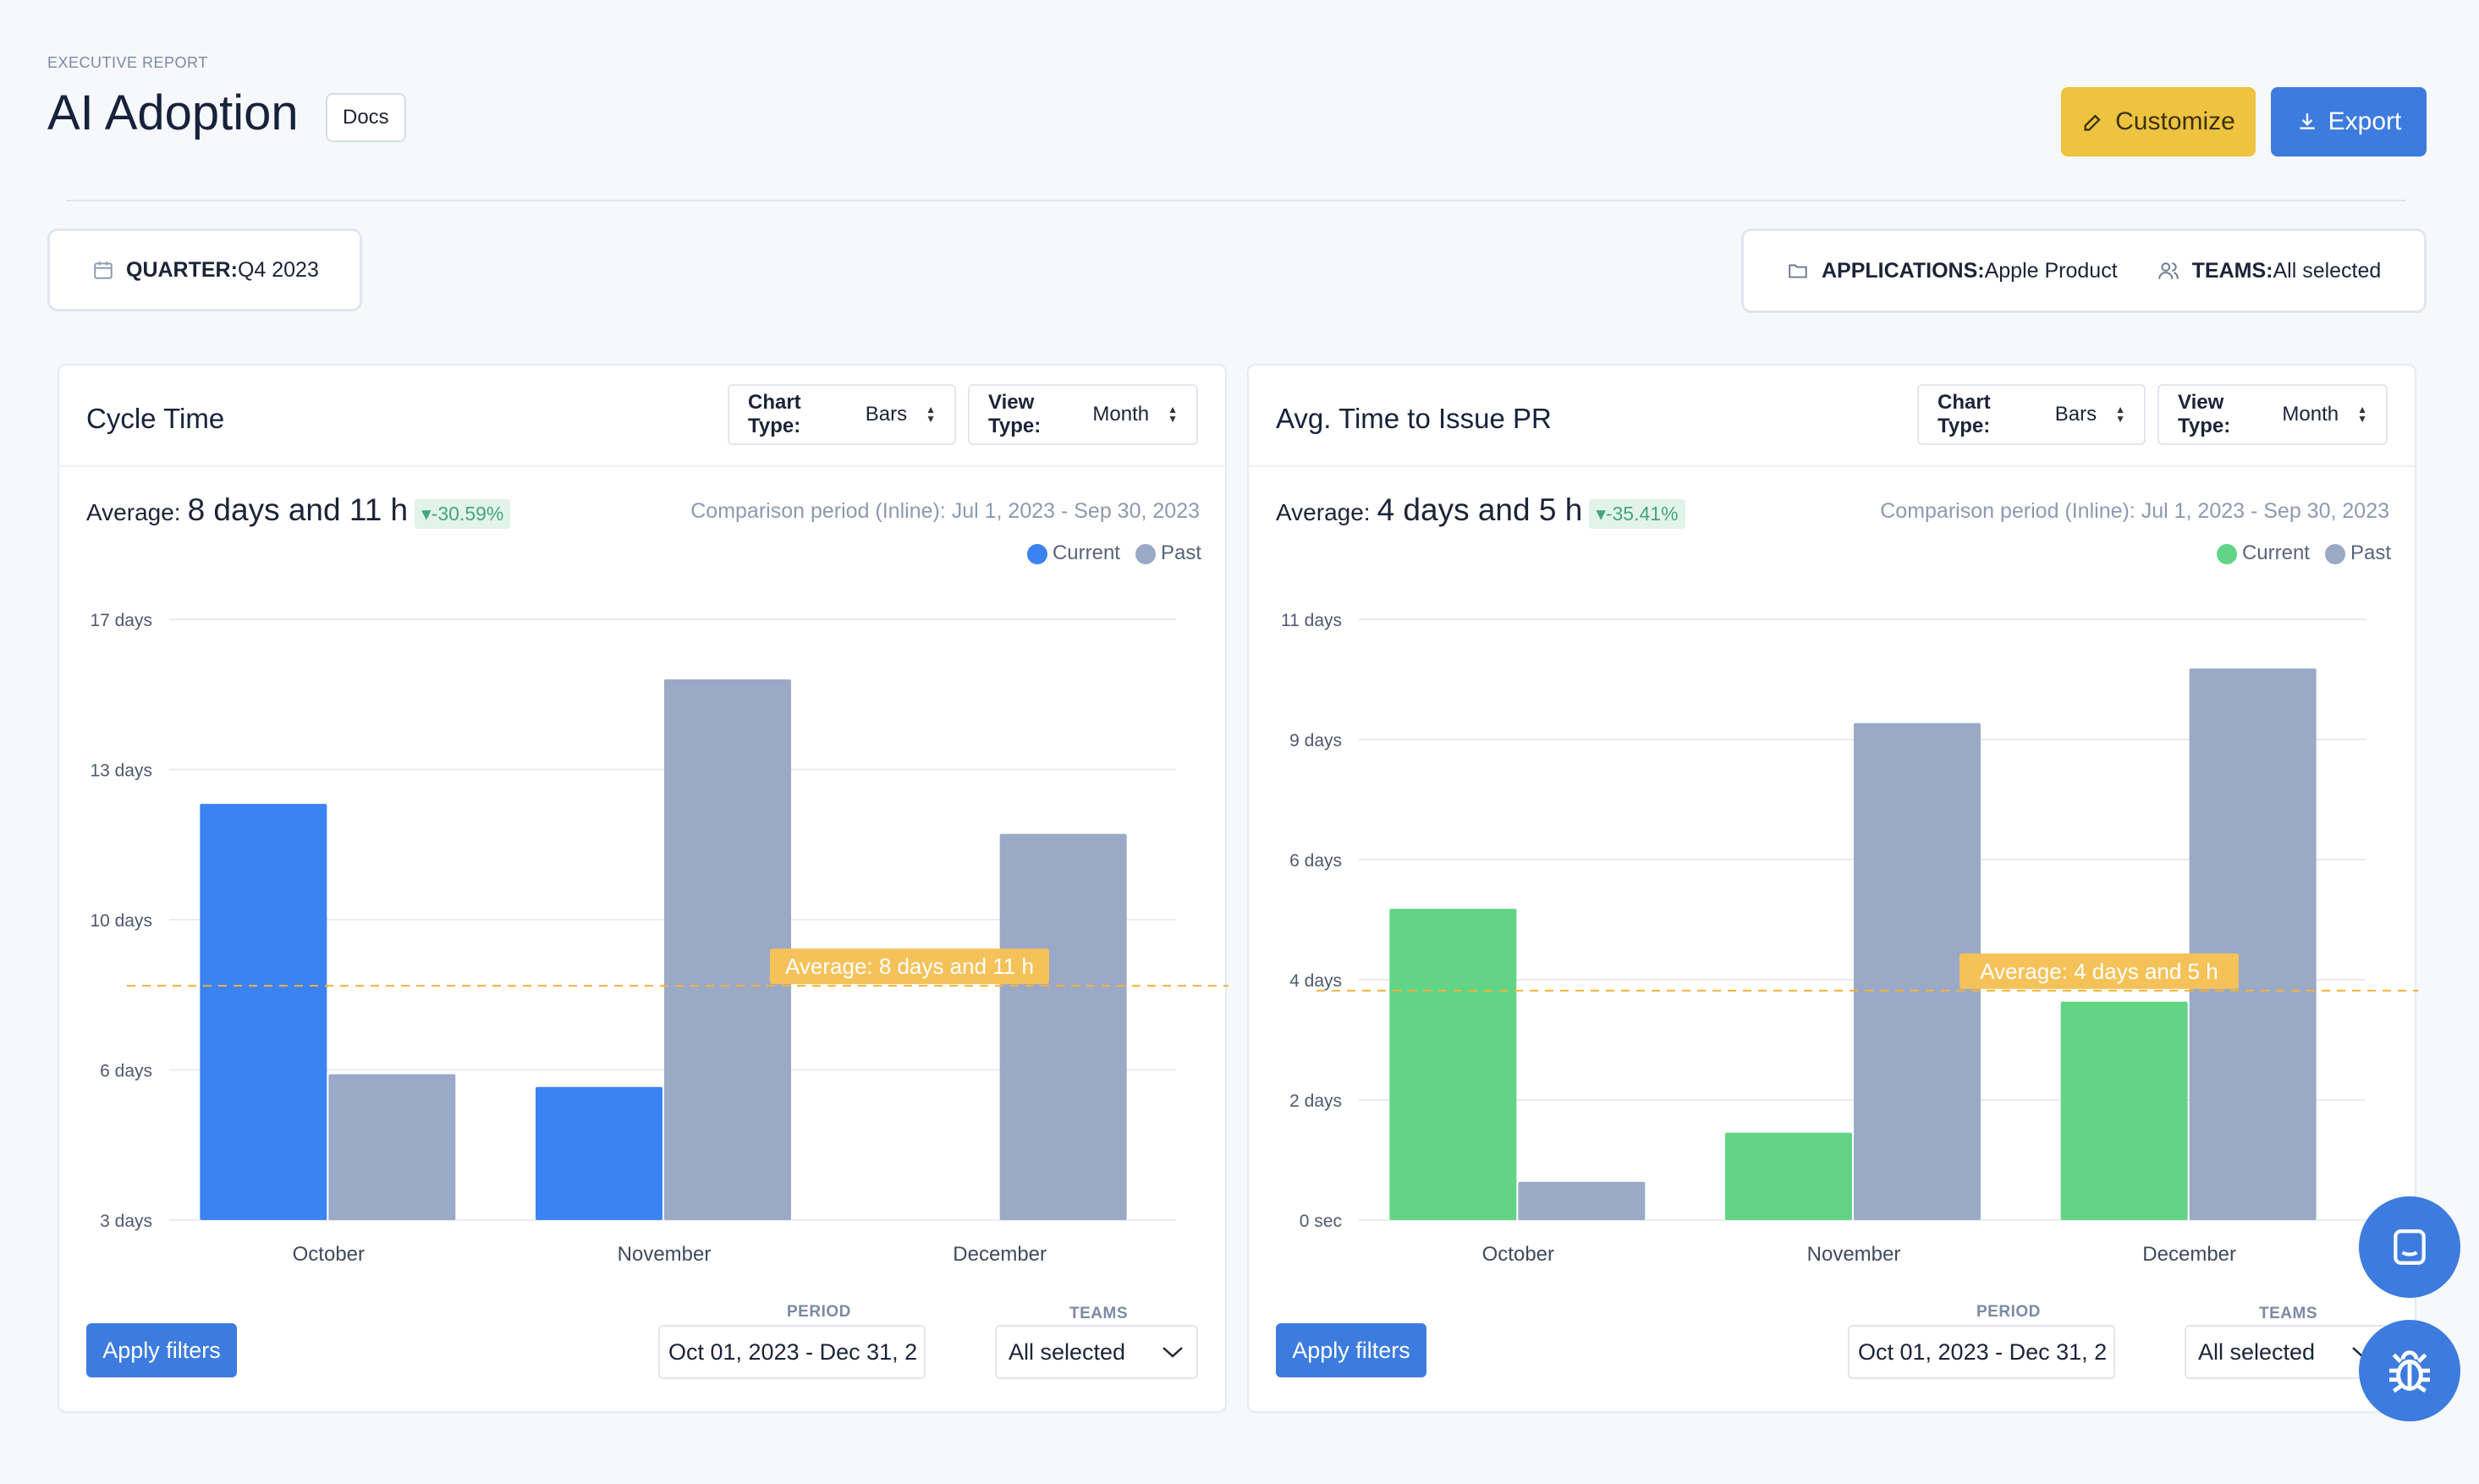 This screenshot has height=1484, width=2479. I want to click on average-summary: Average: 4 days and 5 h ▾-35.41%, so click(1480, 510).